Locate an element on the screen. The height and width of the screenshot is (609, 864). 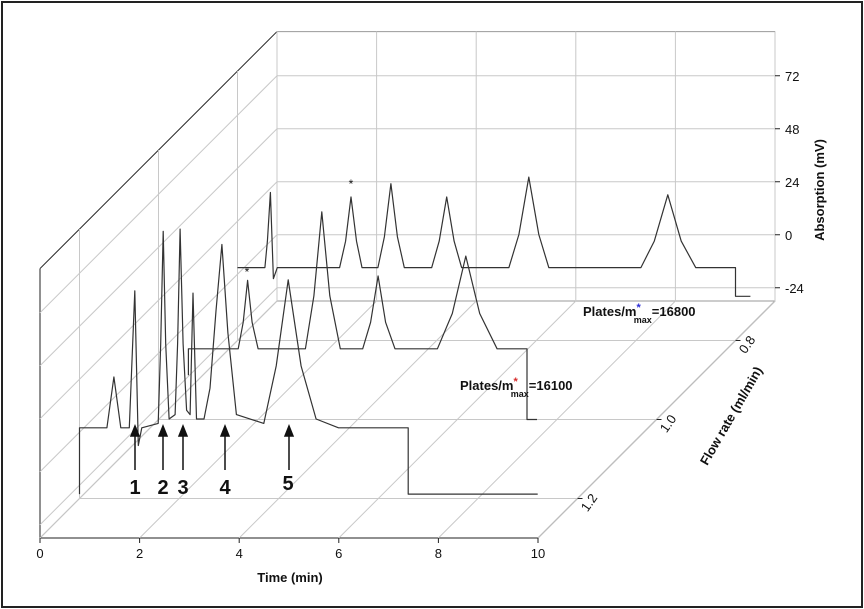
x-tick-label: 6 is located at coordinates (338, 553).